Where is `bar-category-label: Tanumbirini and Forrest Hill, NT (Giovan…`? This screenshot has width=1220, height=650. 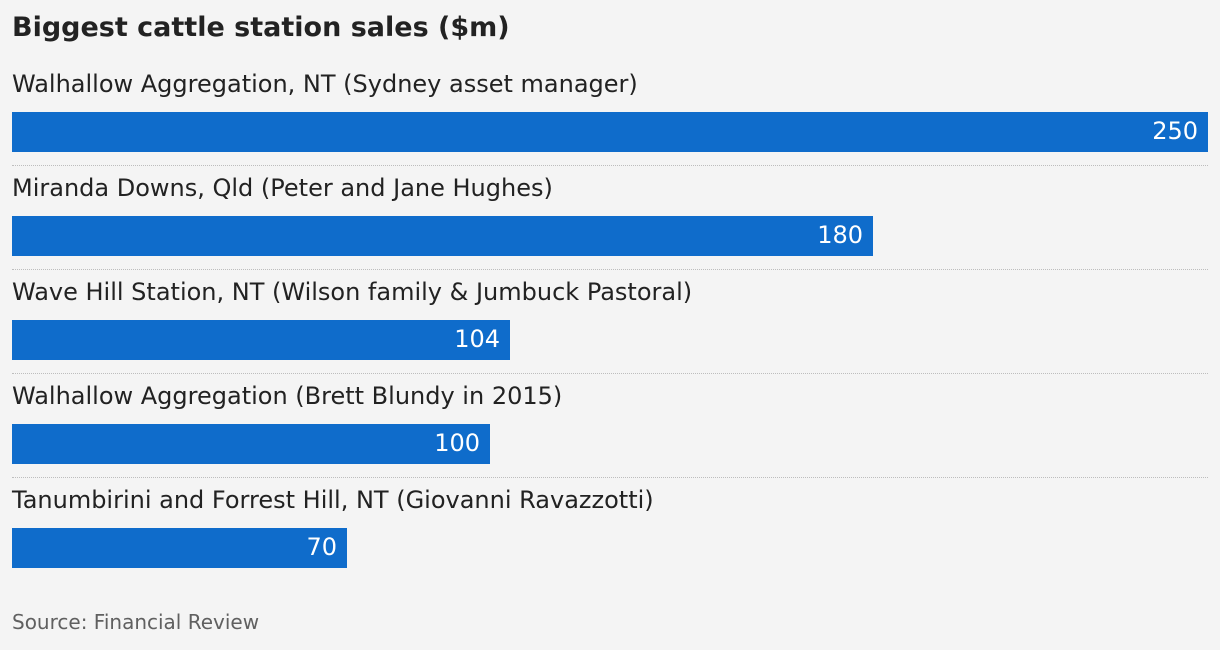
bar-category-label: Tanumbirini and Forrest Hill, NT (Giovan… is located at coordinates (333, 500).